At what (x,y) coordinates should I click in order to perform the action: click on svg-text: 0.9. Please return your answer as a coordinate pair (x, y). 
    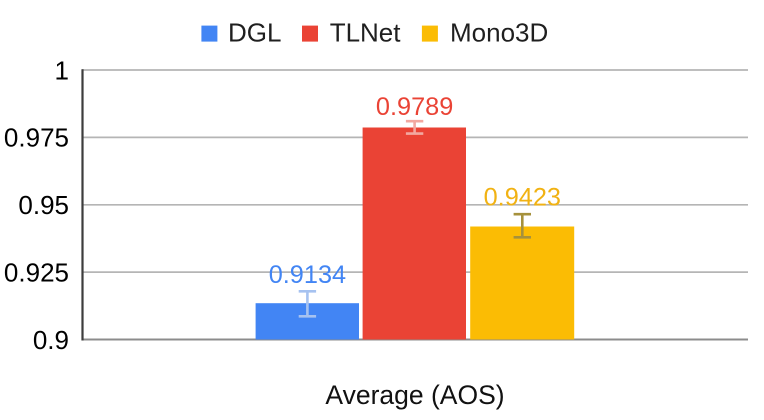
    Looking at the image, I should click on (51, 340).